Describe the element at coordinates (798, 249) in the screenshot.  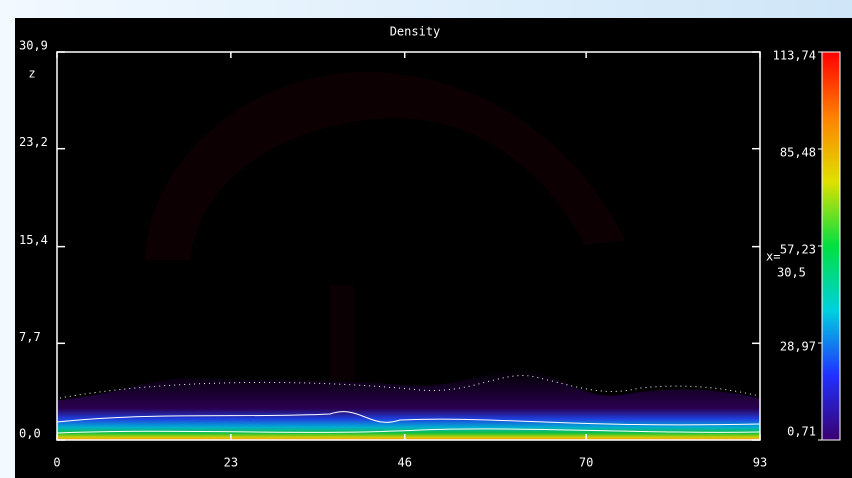
I see `colorbar-tick-label: 57,23` at that location.